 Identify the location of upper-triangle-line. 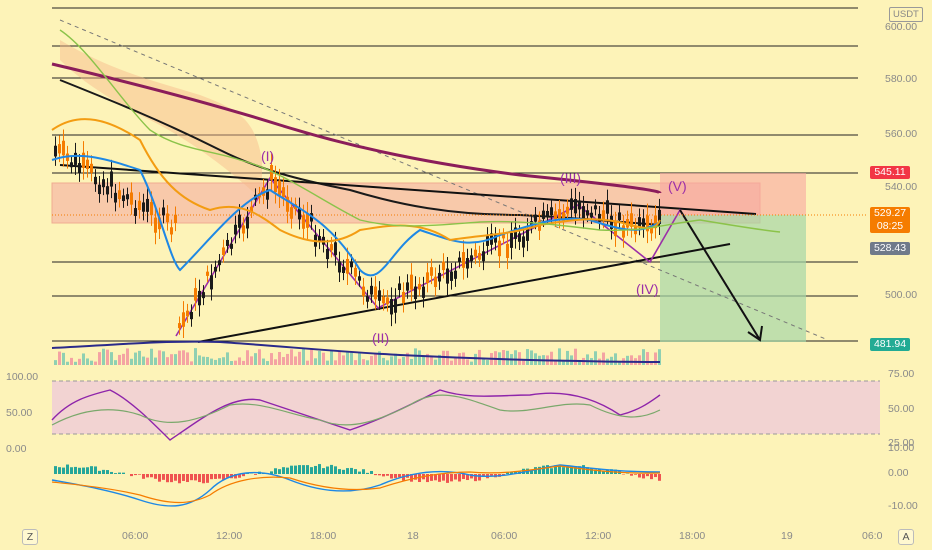
(408, 189).